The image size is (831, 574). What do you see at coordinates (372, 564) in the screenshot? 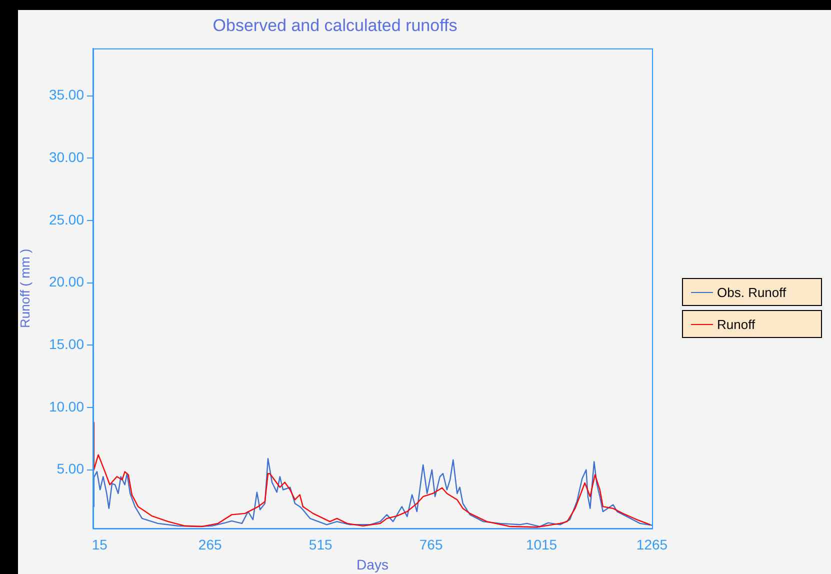
I see `x-axis-title: Days` at bounding box center [372, 564].